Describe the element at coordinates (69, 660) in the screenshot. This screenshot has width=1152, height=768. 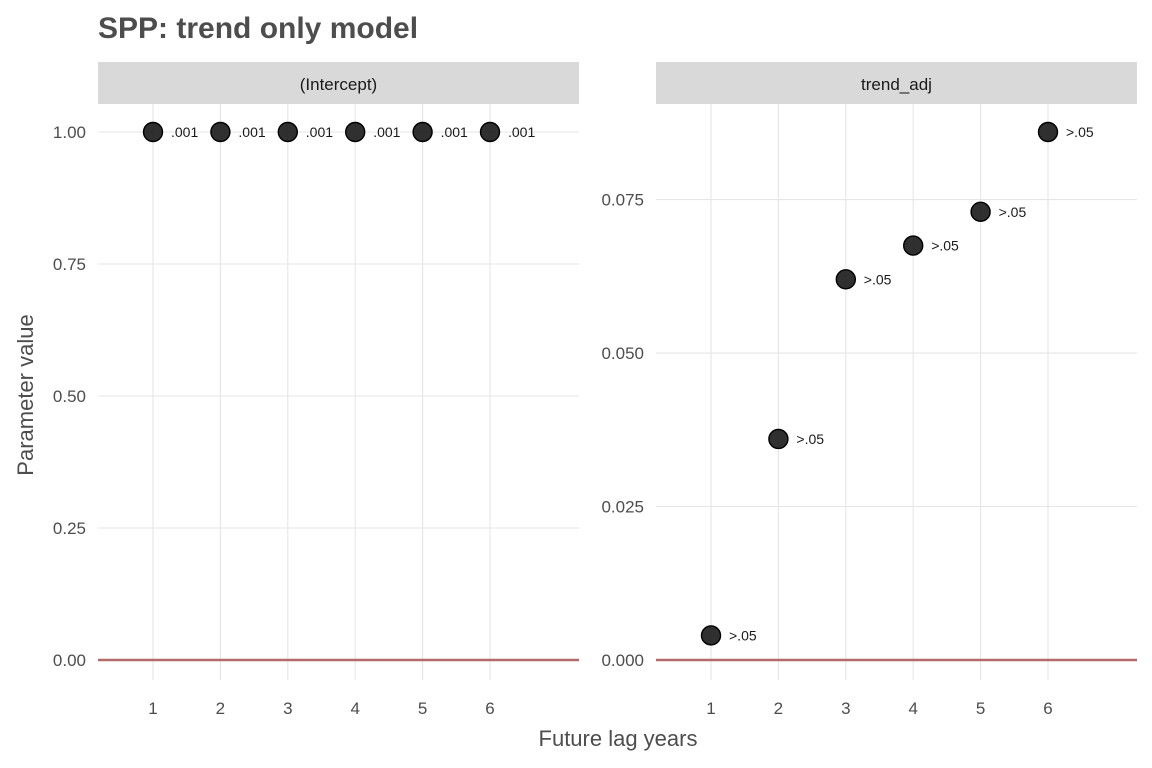
I see `y-tick-label: 0.00` at that location.